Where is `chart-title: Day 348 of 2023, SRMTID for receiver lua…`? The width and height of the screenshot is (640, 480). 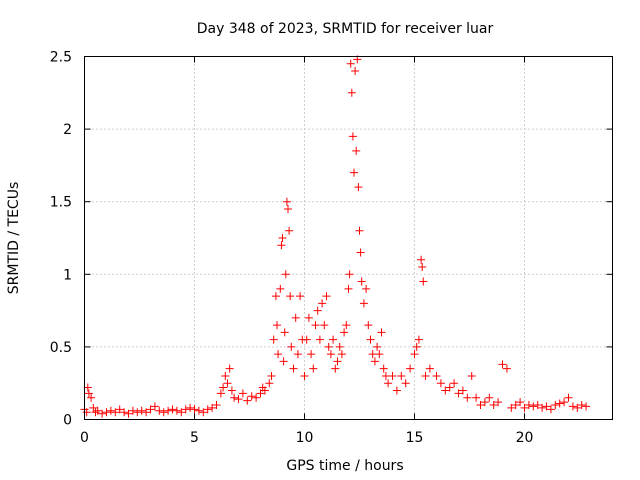 chart-title: Day 348 of 2023, SRMTID for receiver lua… is located at coordinates (345, 29).